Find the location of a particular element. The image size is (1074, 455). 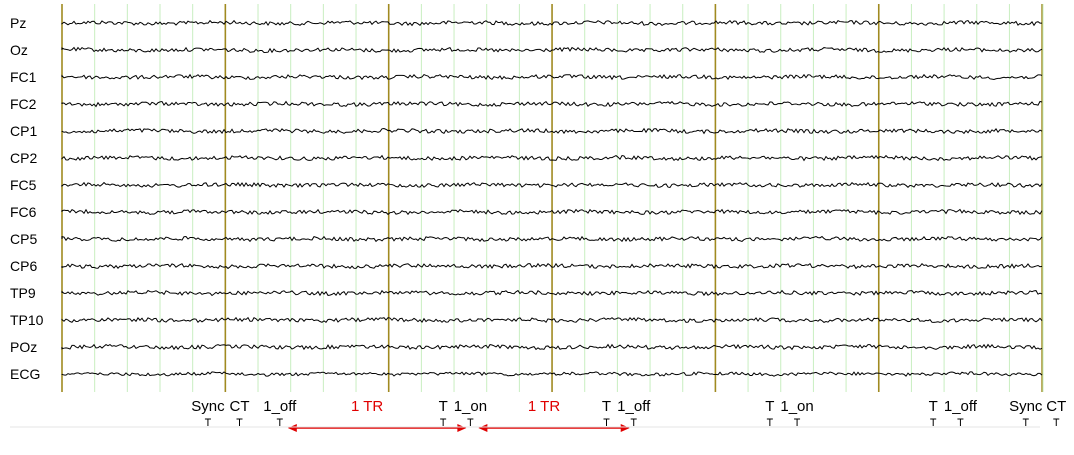

channel-label: FC5 is located at coordinates (23, 185).